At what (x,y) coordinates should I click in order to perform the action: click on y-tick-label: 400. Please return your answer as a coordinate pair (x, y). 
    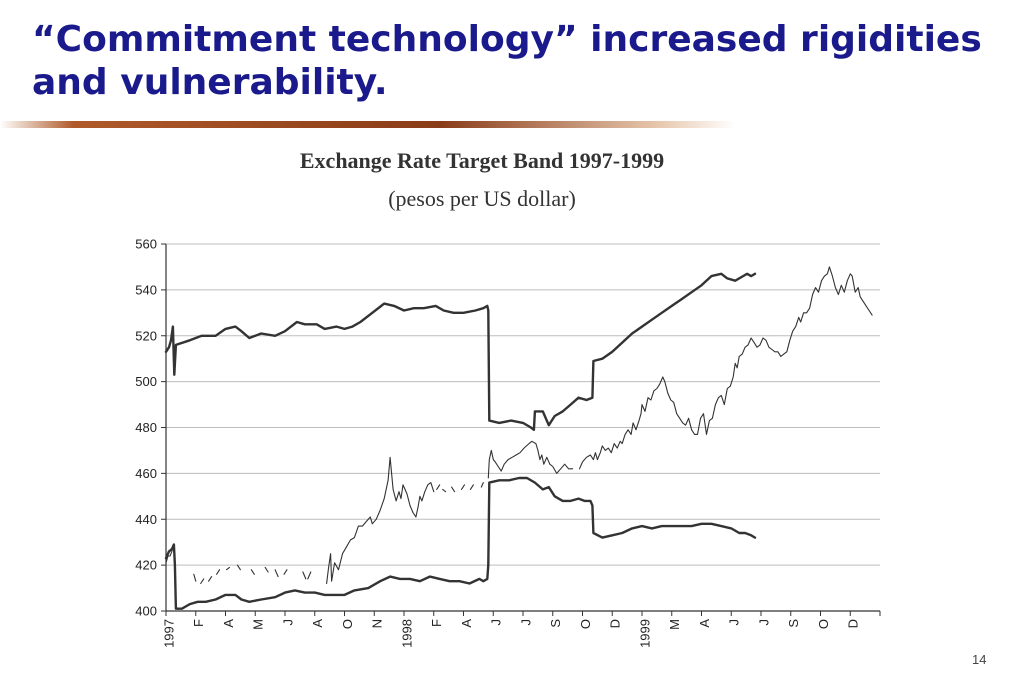
    Looking at the image, I should click on (146, 611).